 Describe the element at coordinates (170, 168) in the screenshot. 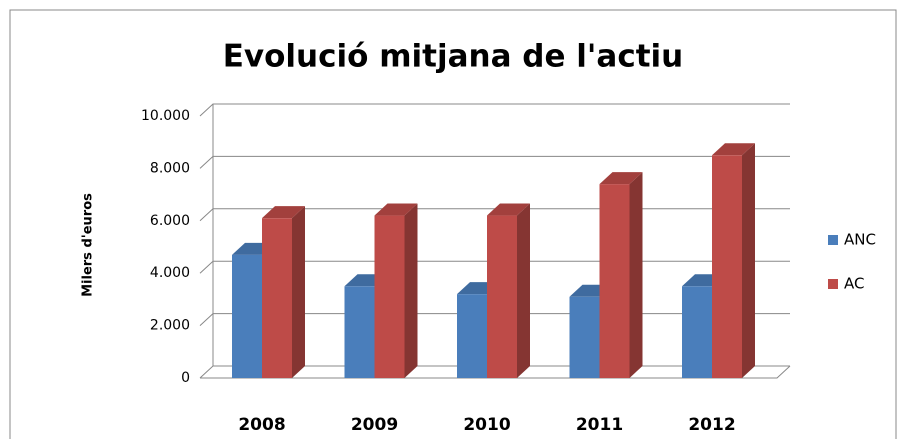

I see `y-tick-label: 8.000` at that location.